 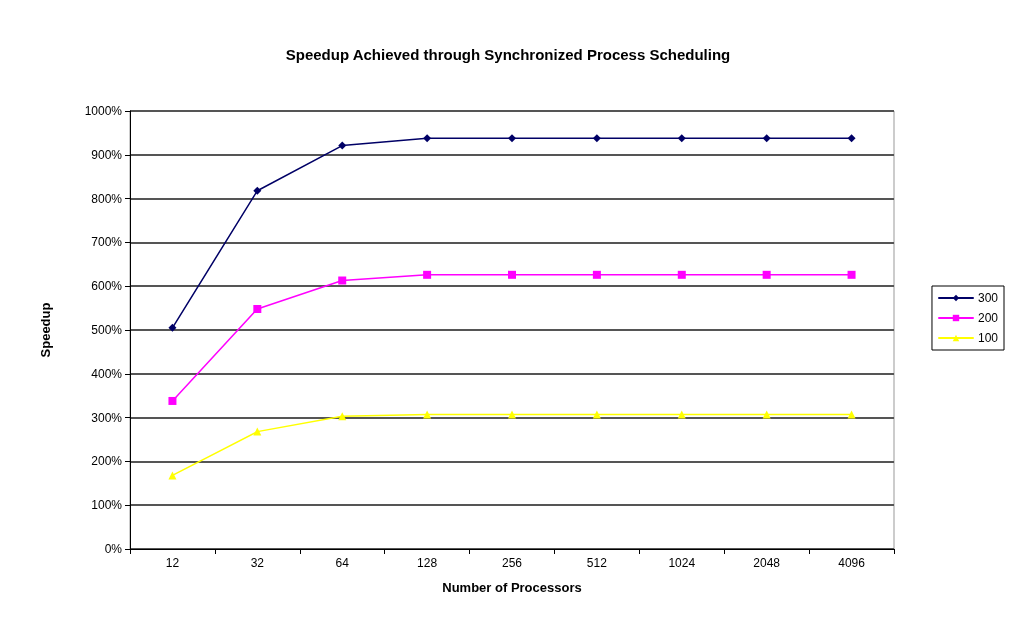 I want to click on legend-label: 200, so click(x=988, y=318).